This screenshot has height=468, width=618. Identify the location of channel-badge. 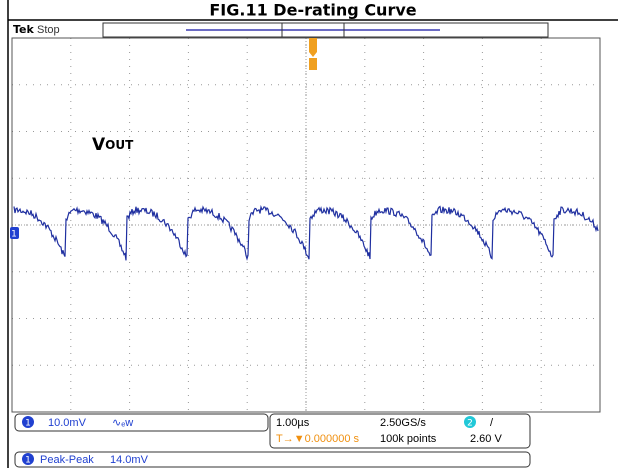
(28, 422).